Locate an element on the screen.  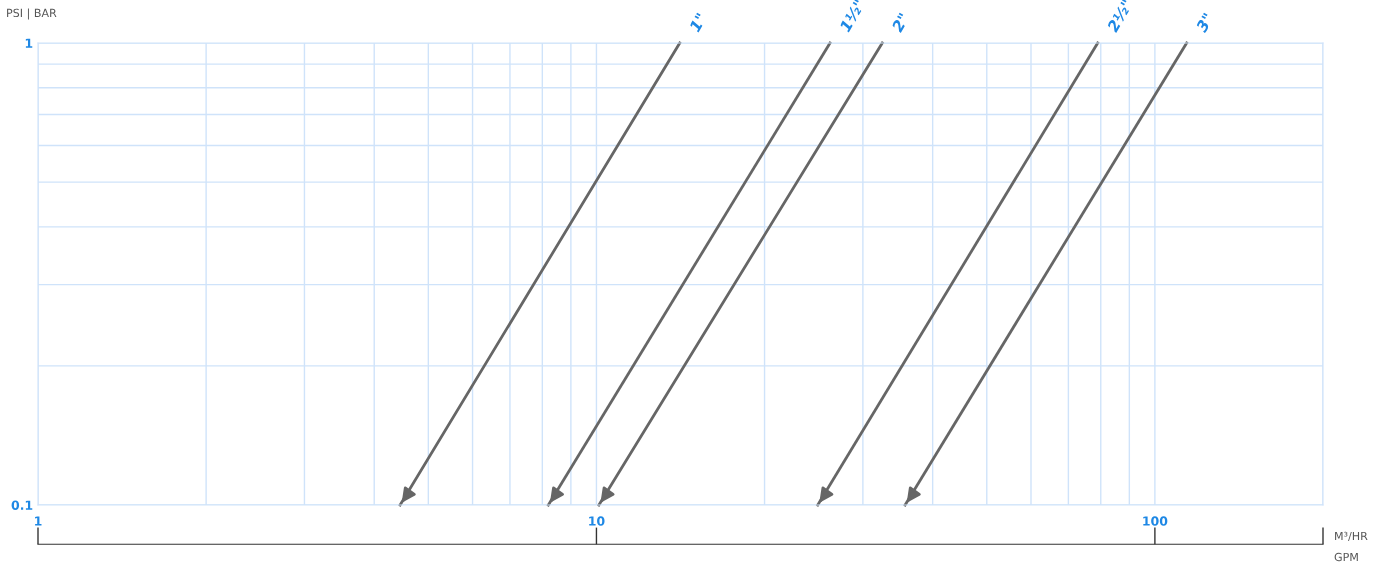
y-tick-label: 0.1 is located at coordinates (22, 505).